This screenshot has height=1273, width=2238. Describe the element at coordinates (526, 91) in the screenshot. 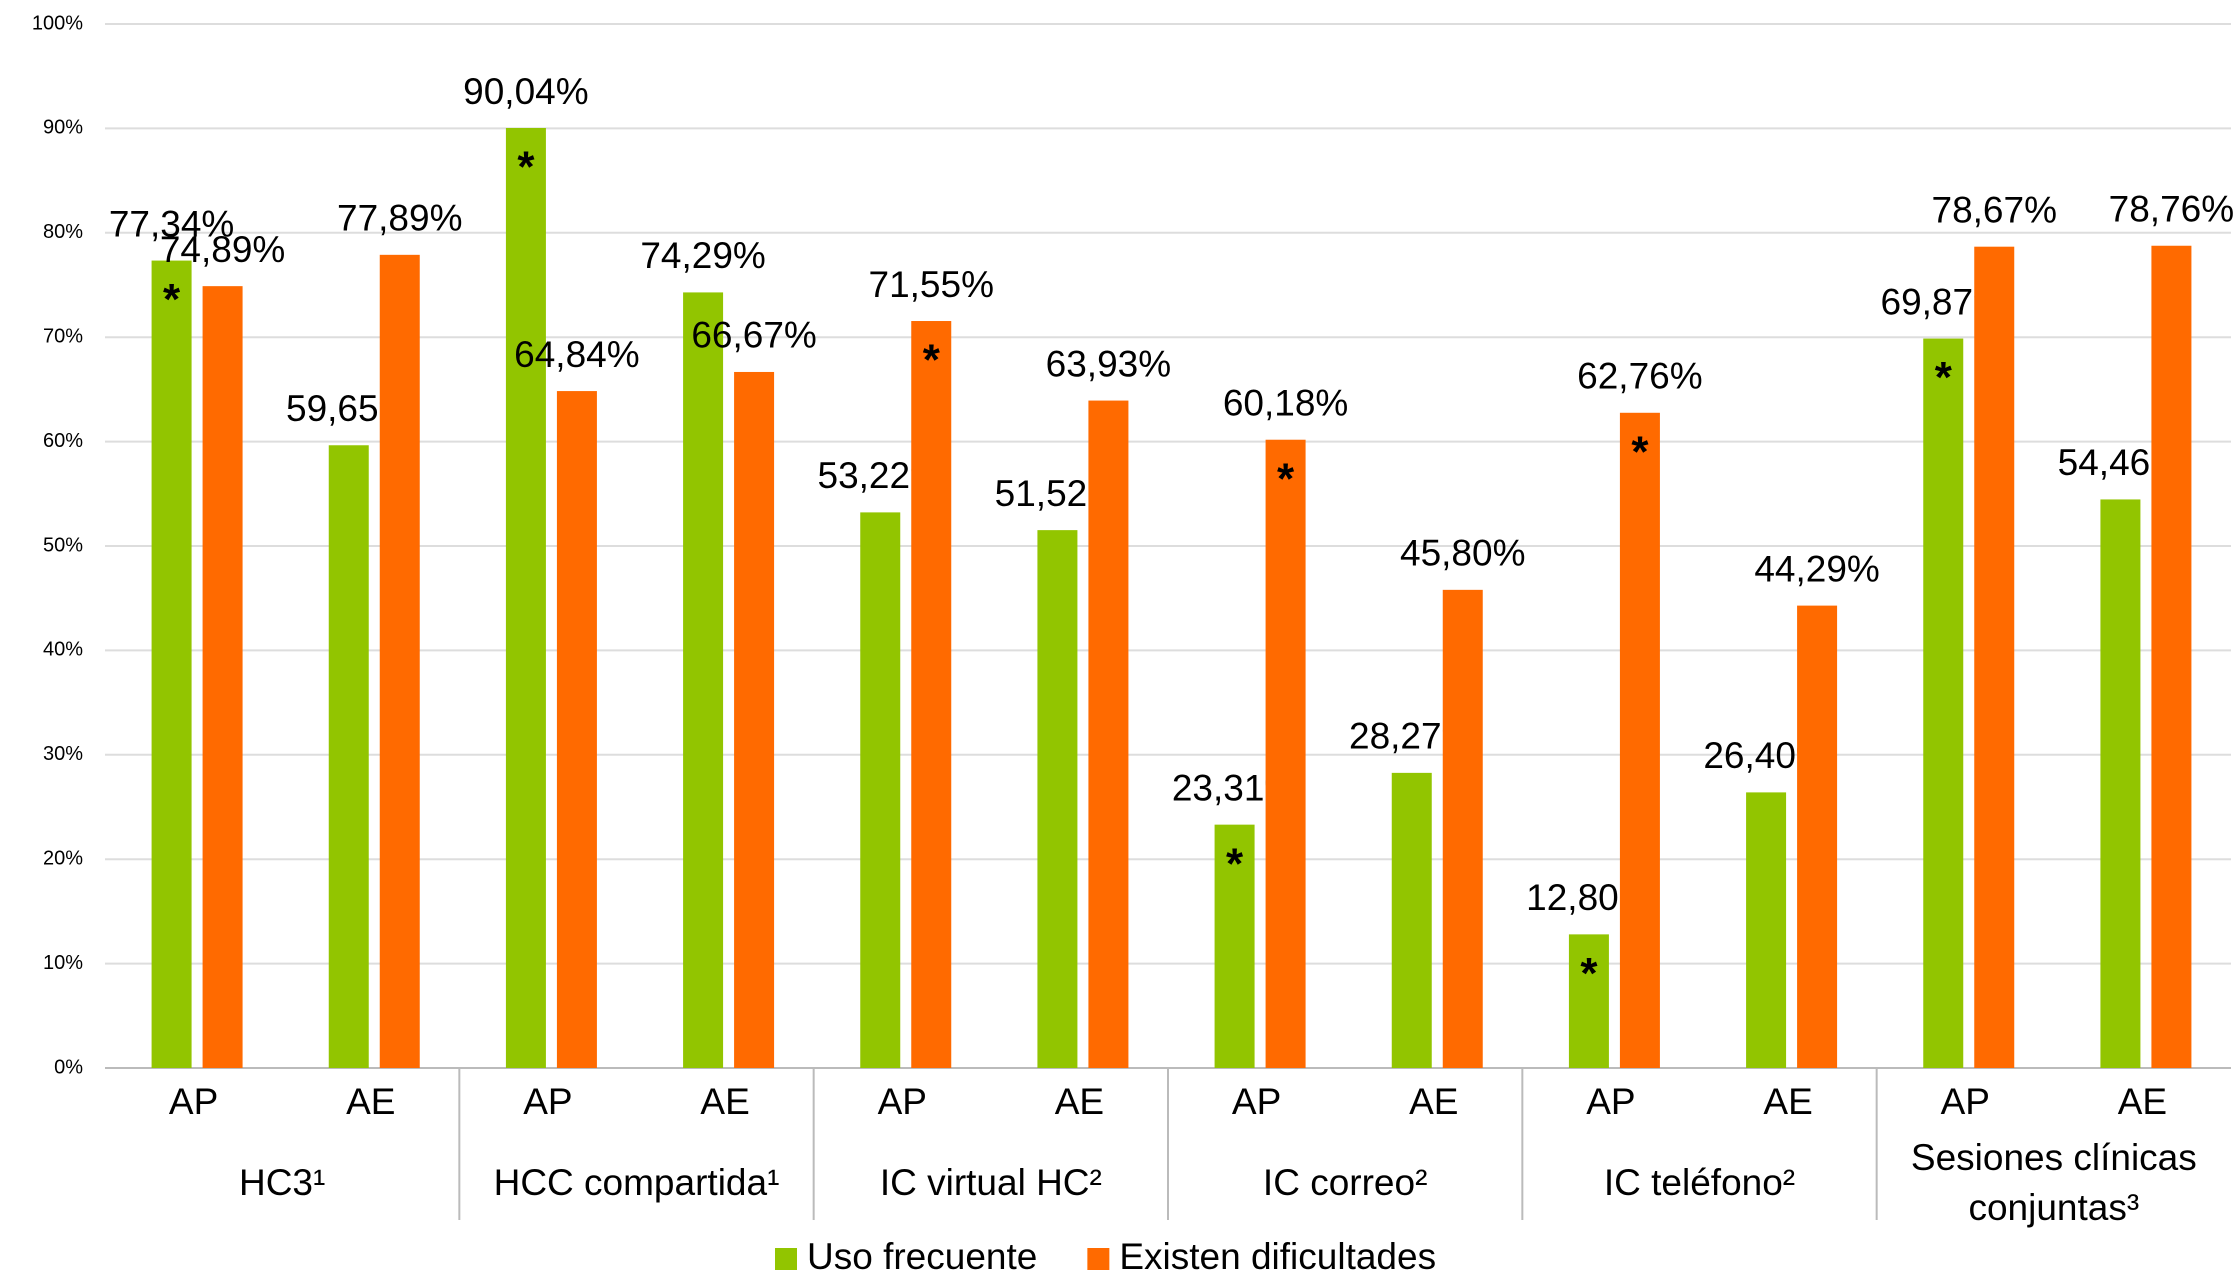

I see `value-label: 90,04%` at that location.